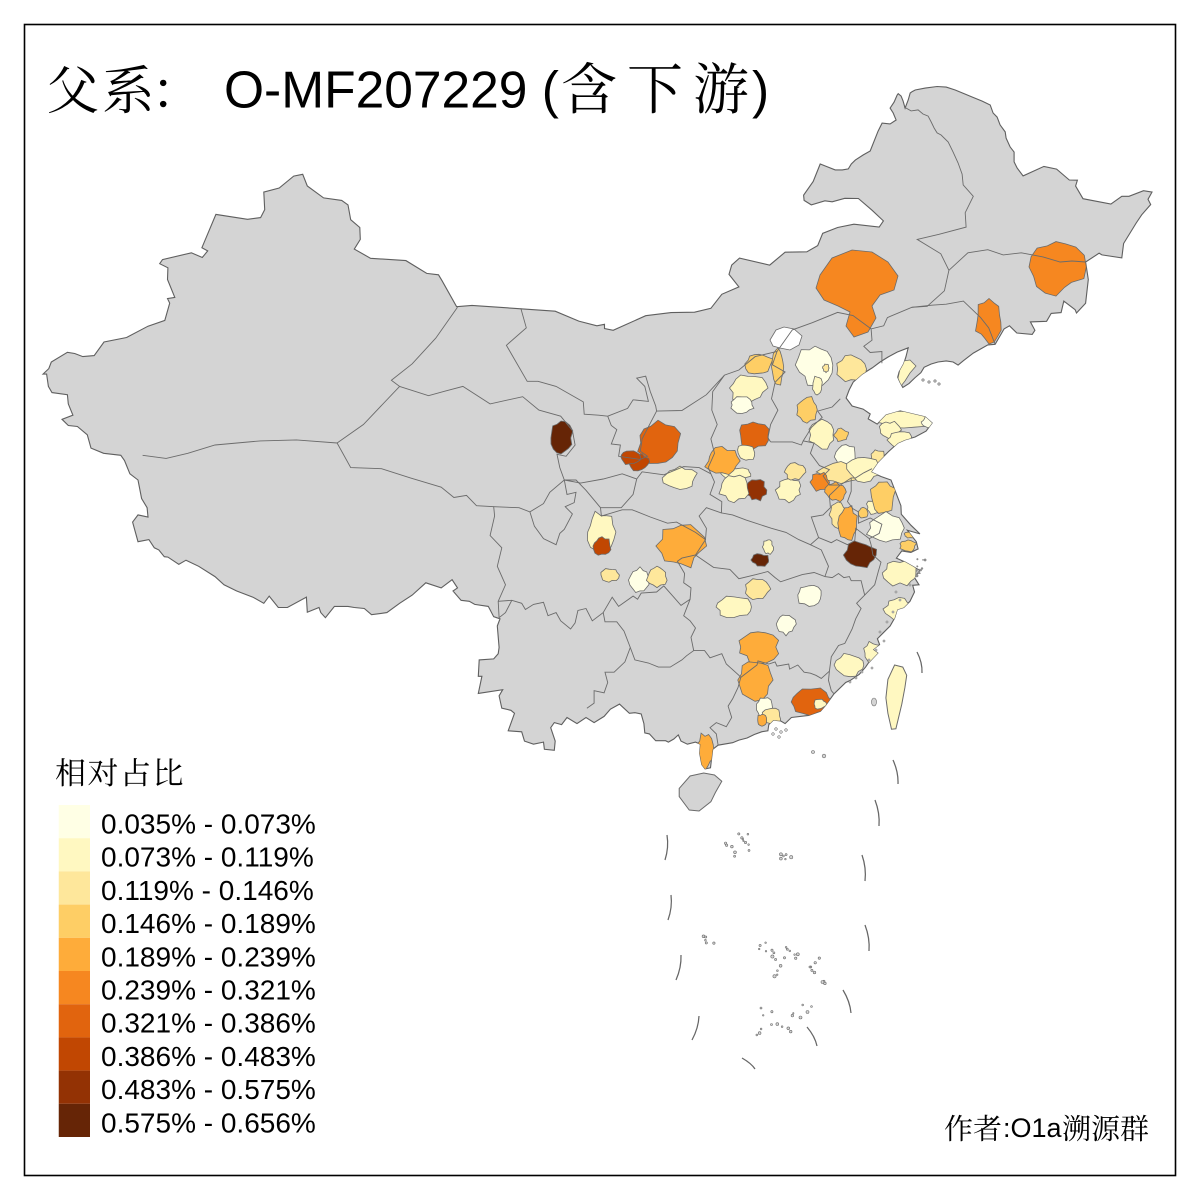 This screenshot has height=1200, width=1200. Describe the element at coordinates (208, 1122) in the screenshot. I see `svg-text: 0.575% - 0.656%` at that location.